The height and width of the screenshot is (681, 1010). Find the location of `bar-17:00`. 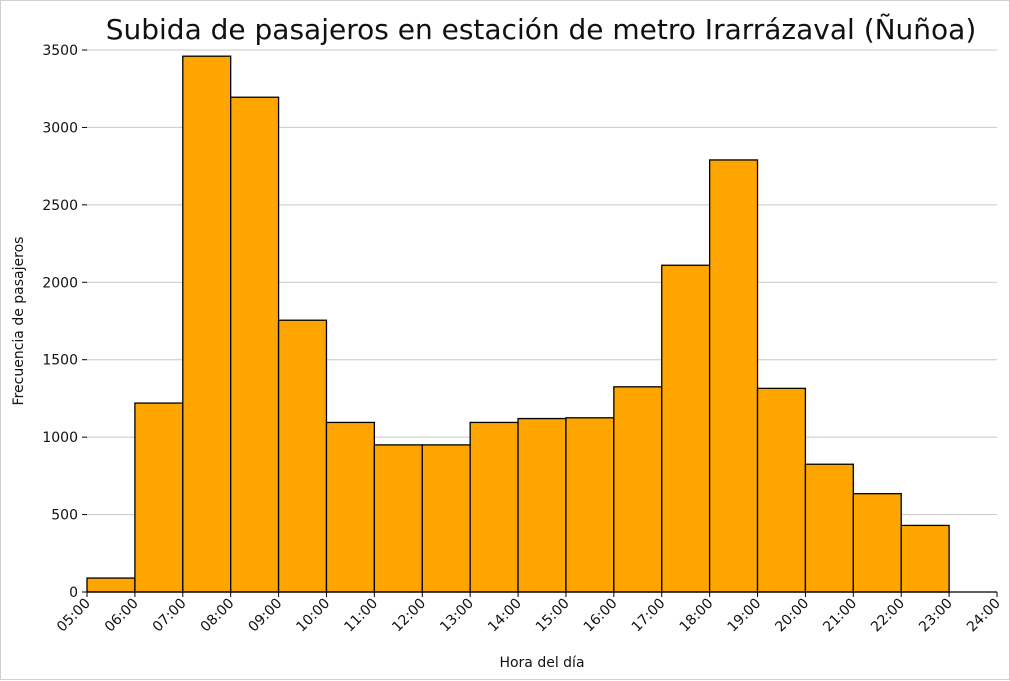

bar-17:00 is located at coordinates (686, 428).